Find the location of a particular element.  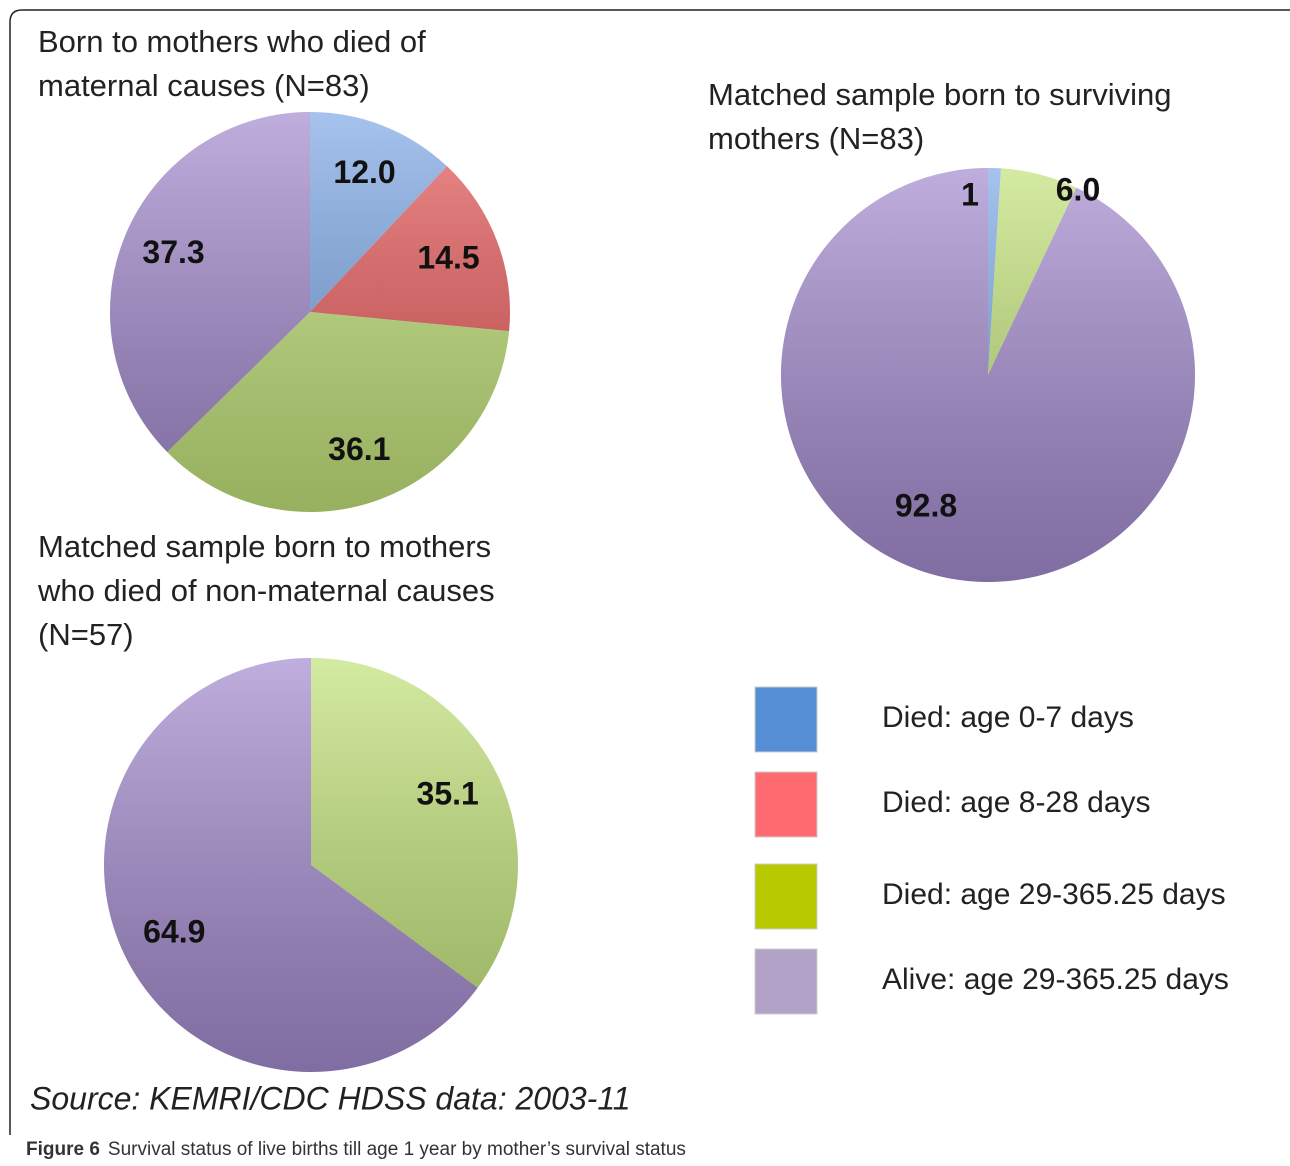

source: Source: KEMRI/CDC HDSS data: 2003-11 is located at coordinates (330, 1098).